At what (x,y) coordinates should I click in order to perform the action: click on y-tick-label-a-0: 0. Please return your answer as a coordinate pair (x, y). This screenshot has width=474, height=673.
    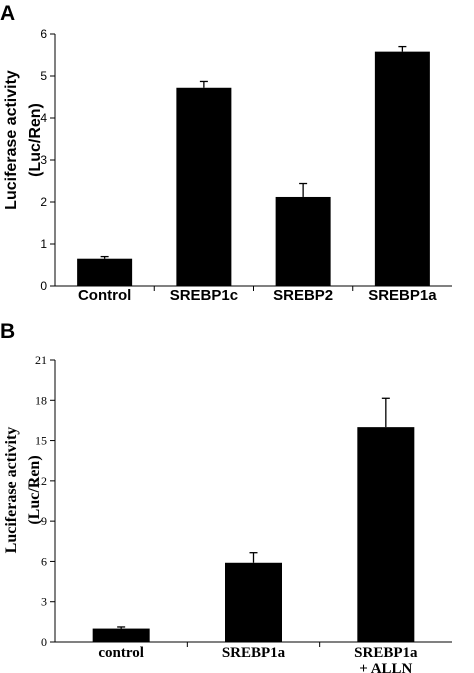
    Looking at the image, I should click on (43, 286).